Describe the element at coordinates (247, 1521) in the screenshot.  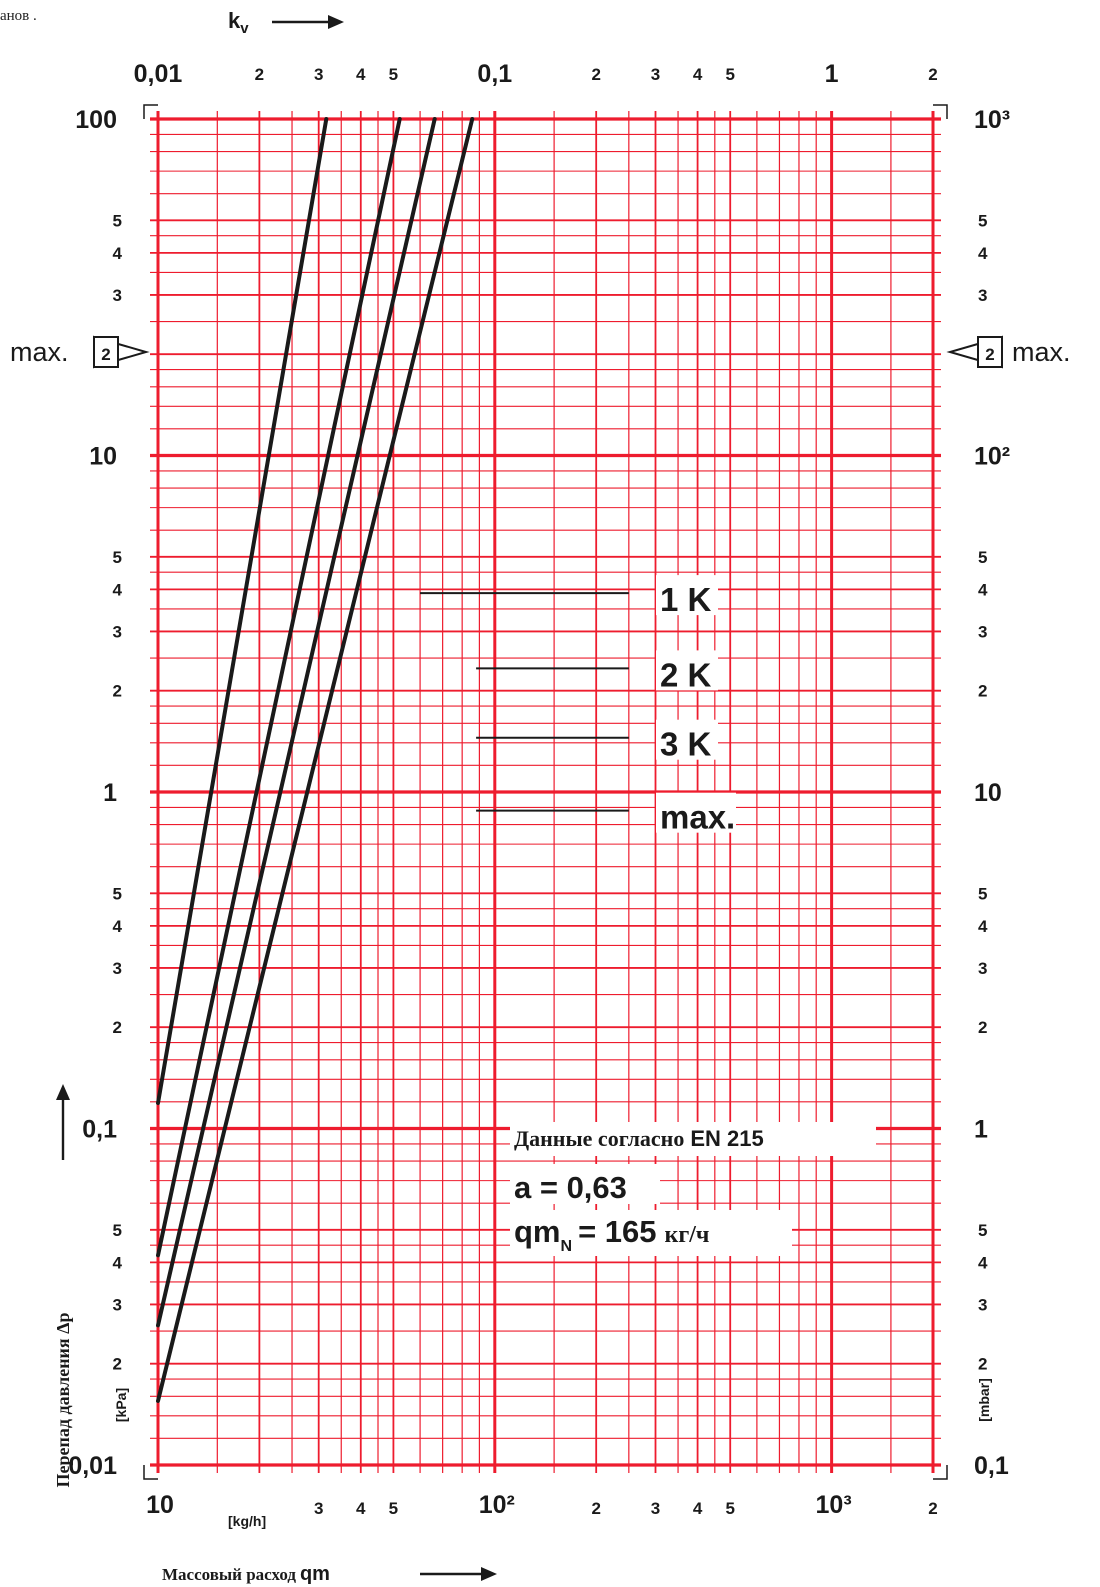
I see `bottom-axis-unit: [kg/h]` at that location.